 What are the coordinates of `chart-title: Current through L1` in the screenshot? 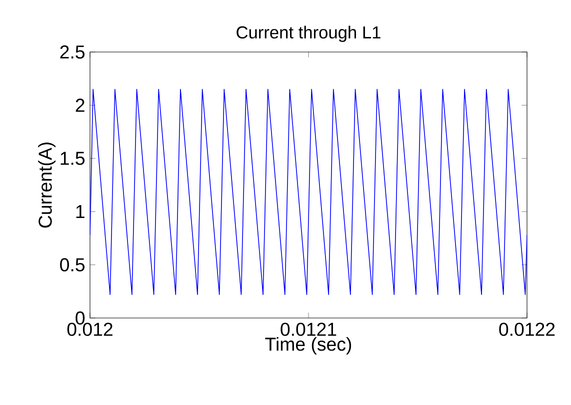 It's located at (308, 34).